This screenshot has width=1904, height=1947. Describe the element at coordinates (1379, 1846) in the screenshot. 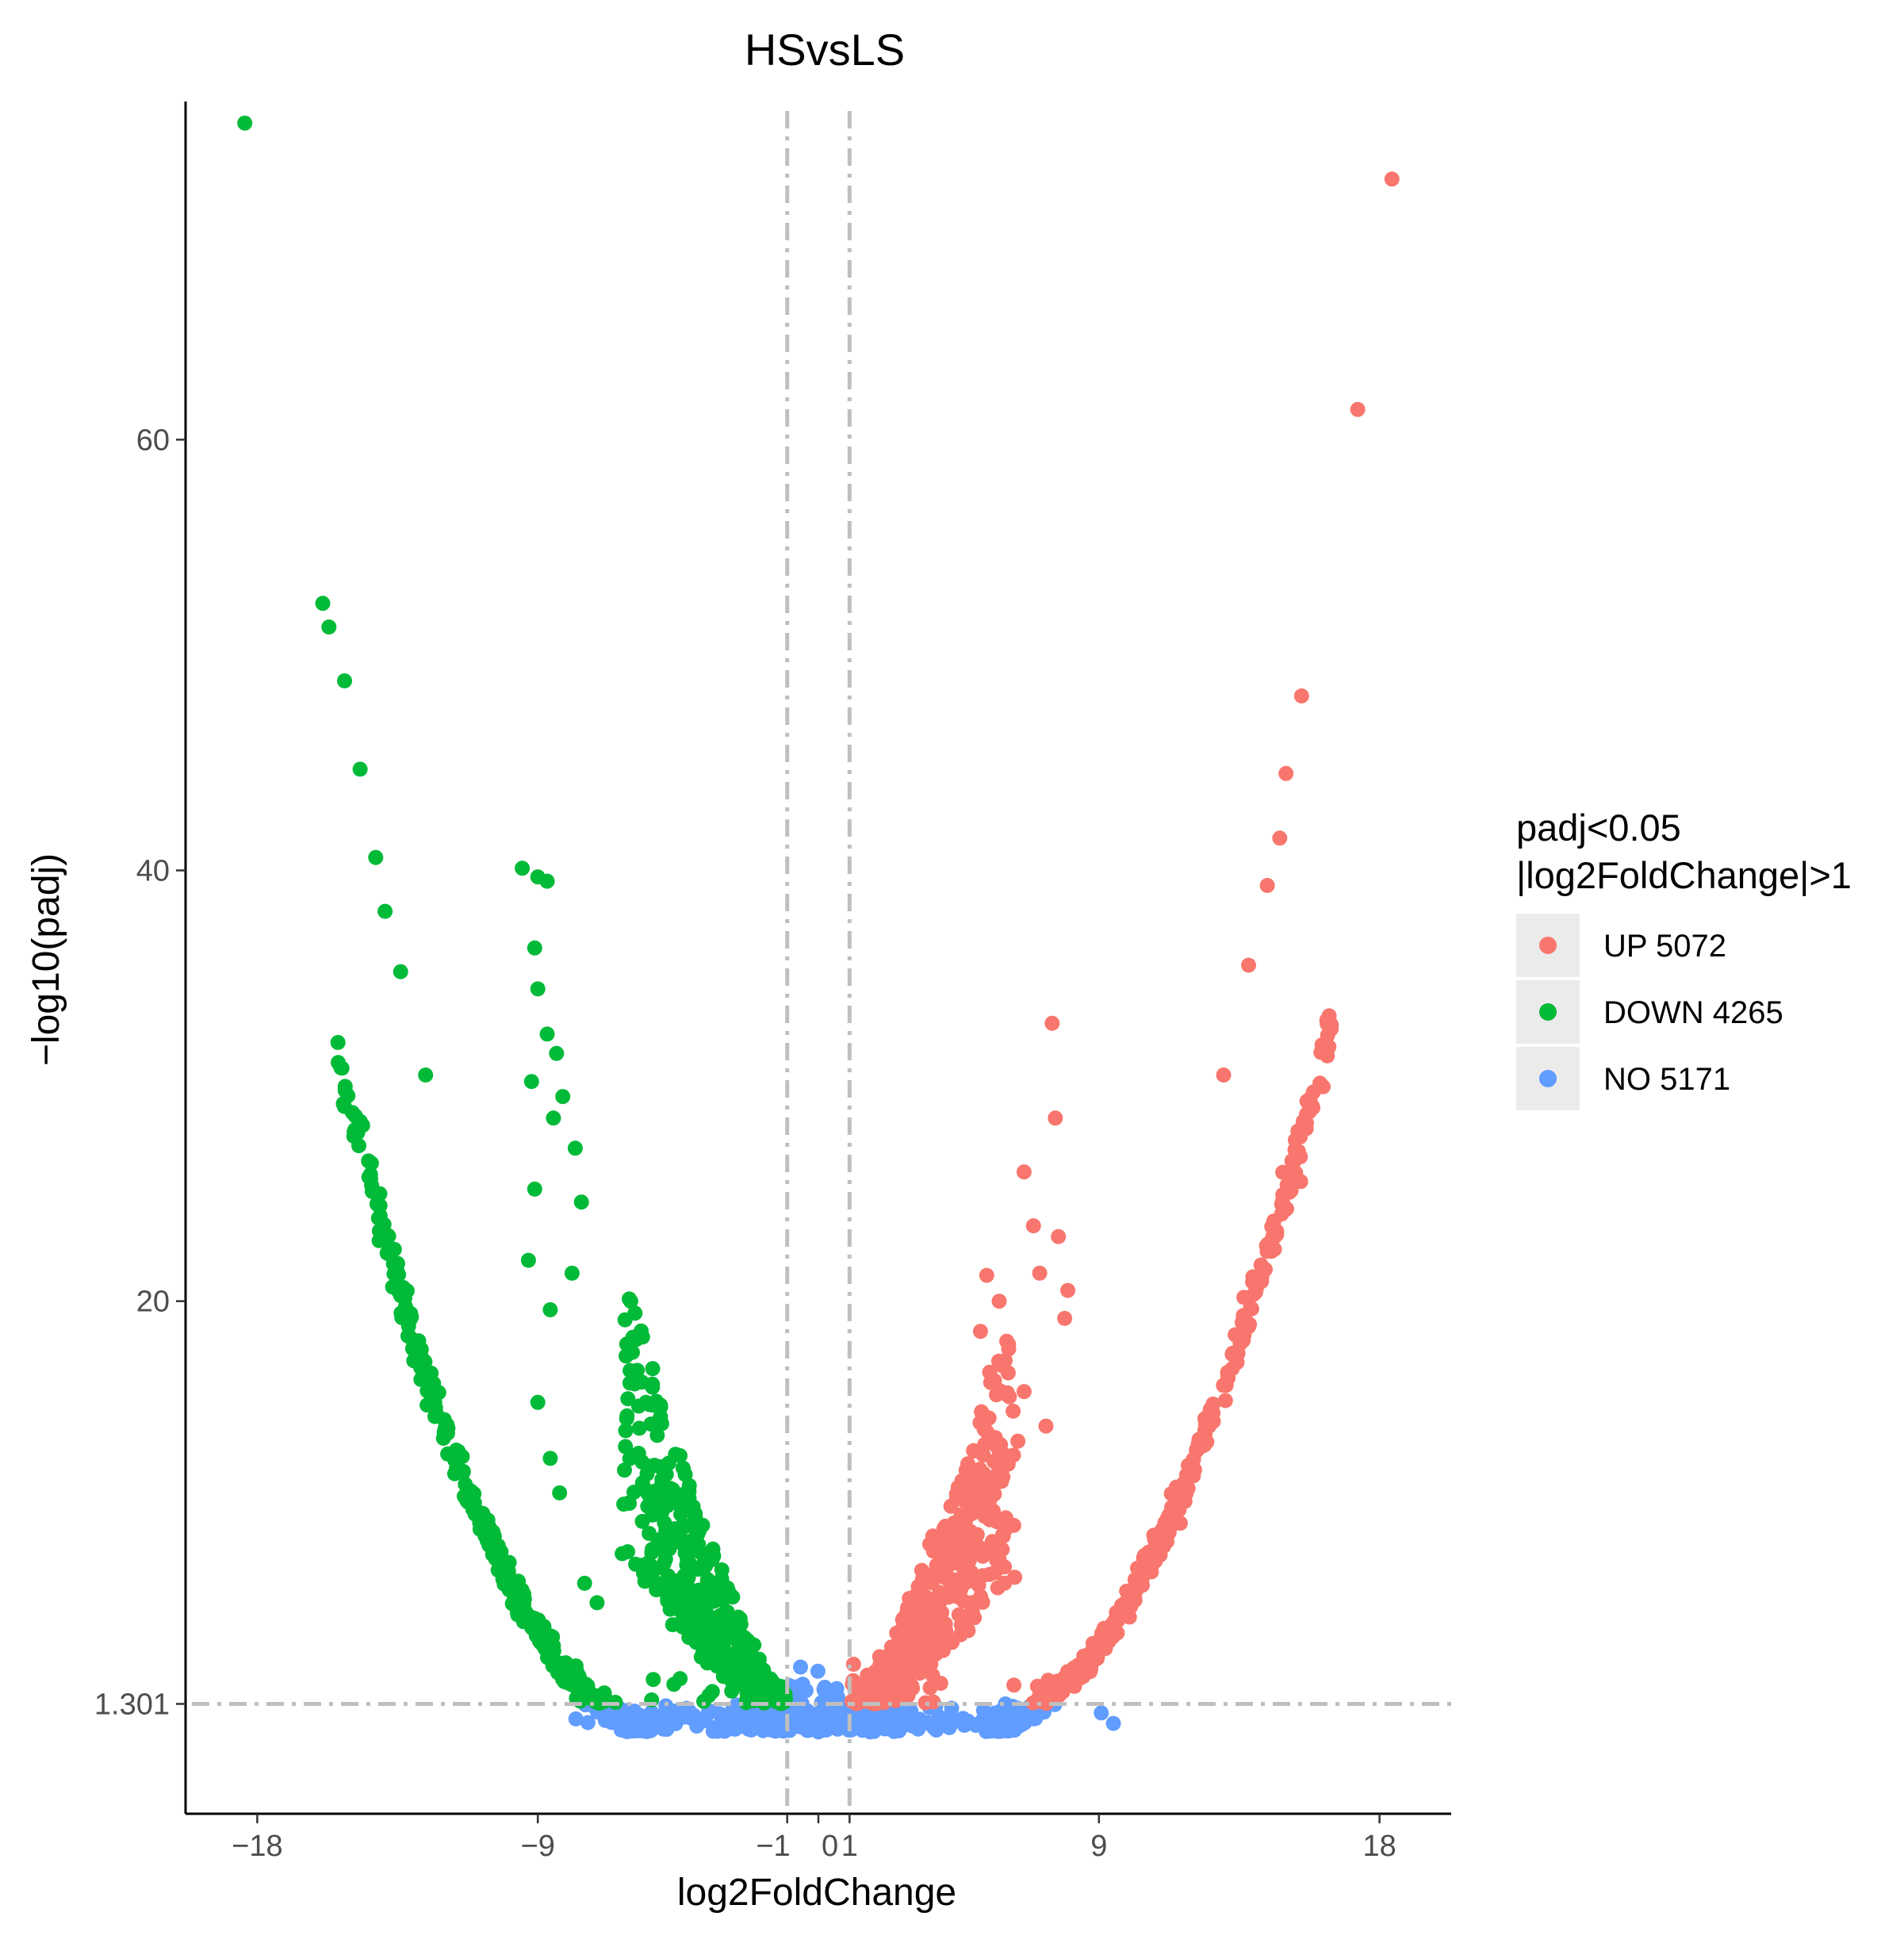

I see `x-tick-label: 18` at that location.